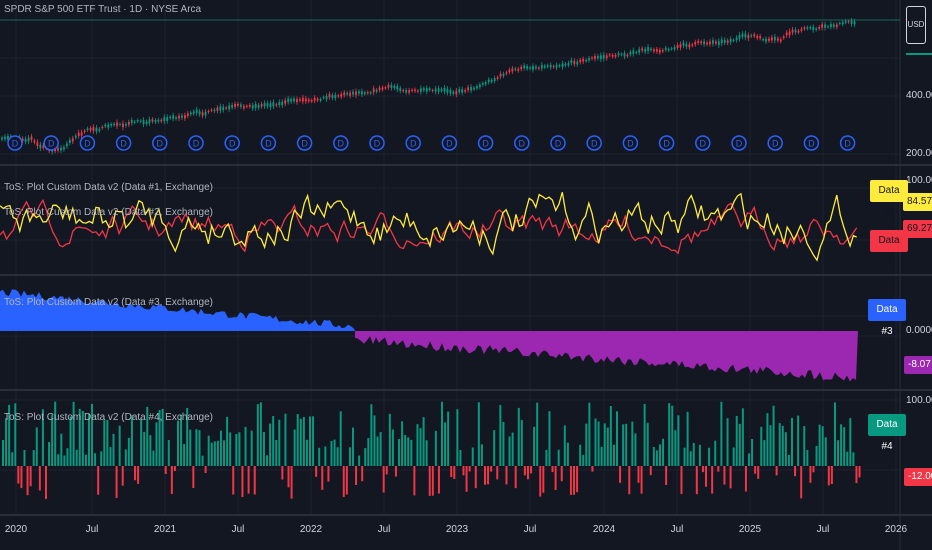  I want to click on time-label-2024: 2024, so click(604, 529).